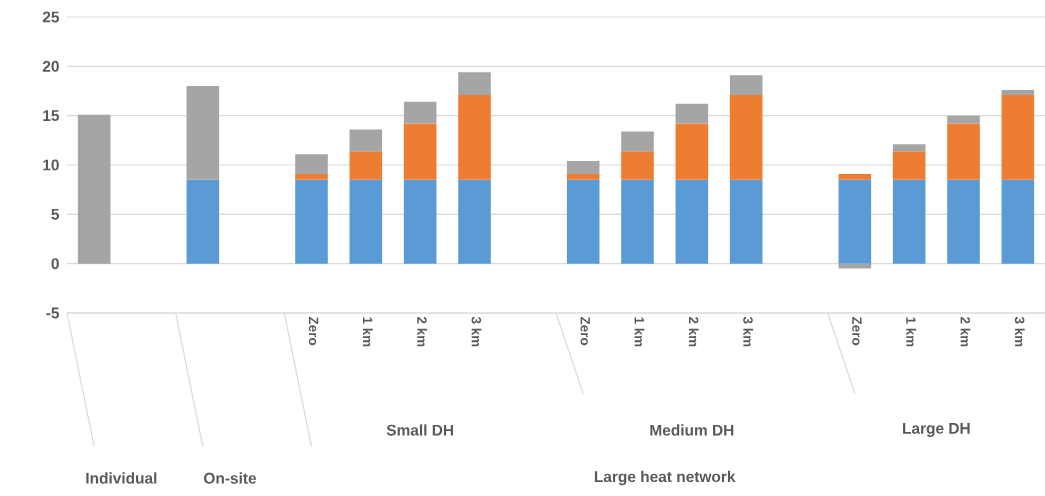 This screenshot has height=496, width=1045. Describe the element at coordinates (55, 264) in the screenshot. I see `y-tick-label: 0` at that location.